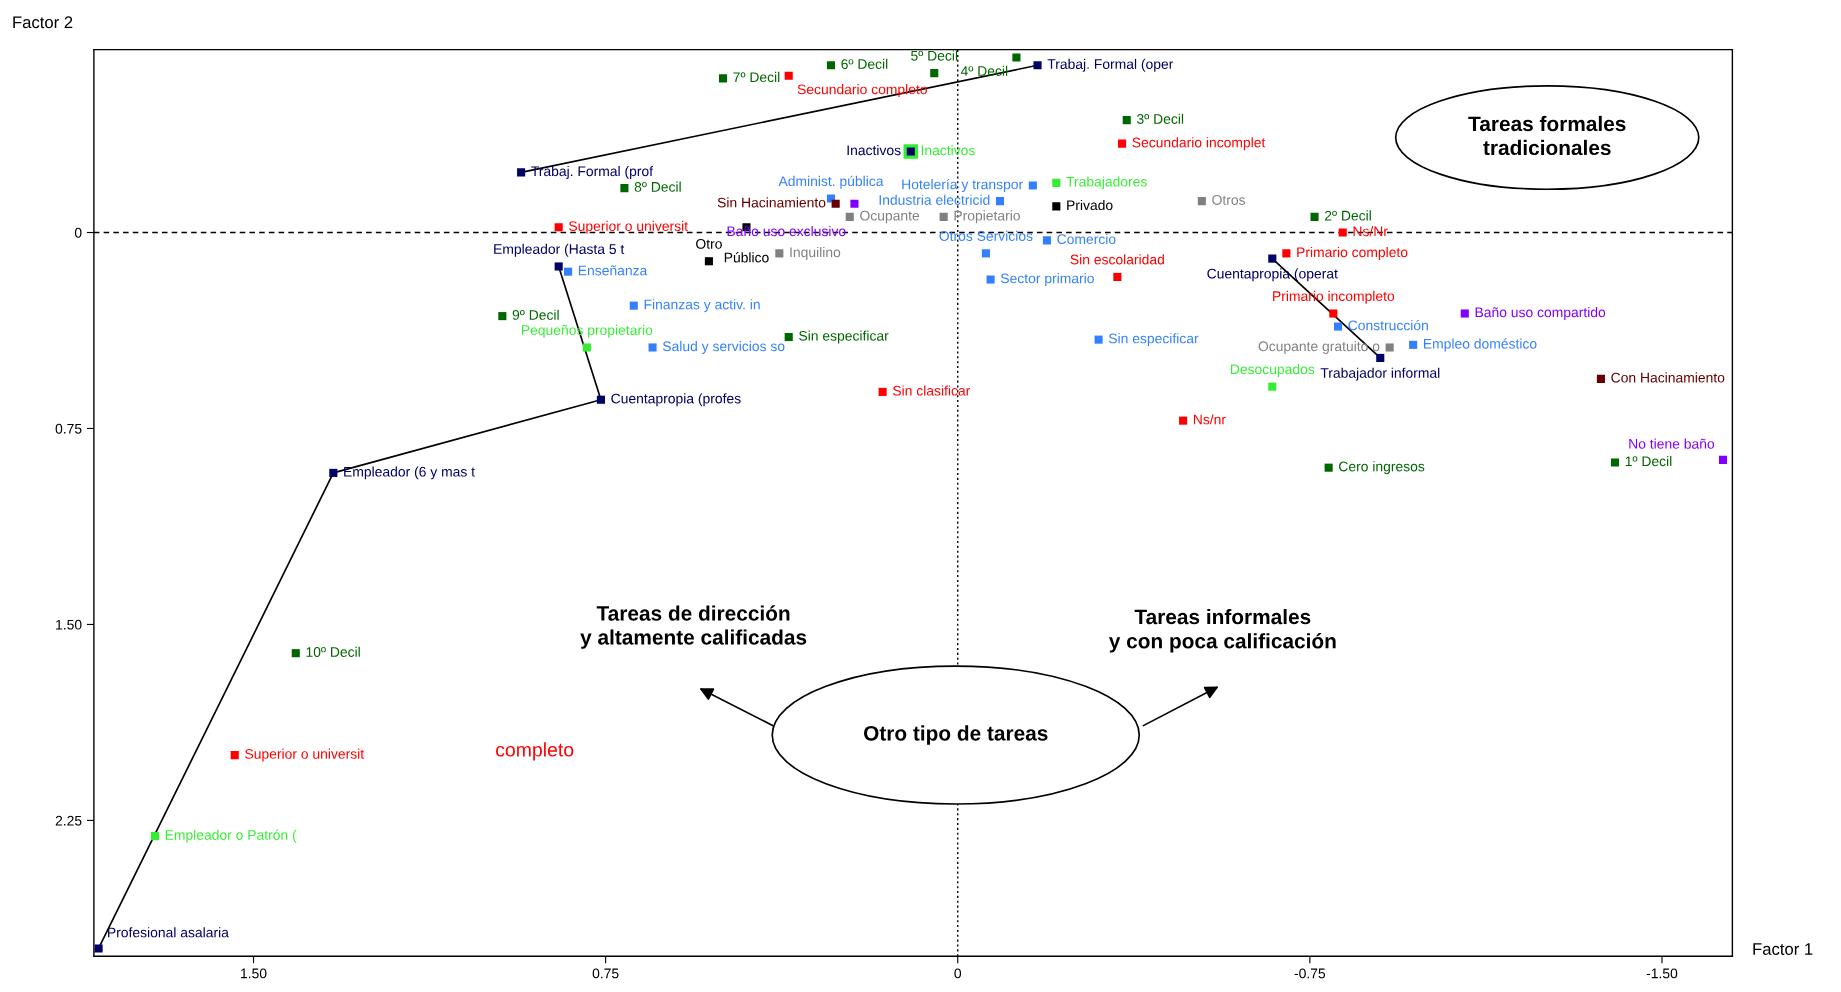  Describe the element at coordinates (1783, 949) in the screenshot. I see `x-axis-title: Factor 1` at that location.